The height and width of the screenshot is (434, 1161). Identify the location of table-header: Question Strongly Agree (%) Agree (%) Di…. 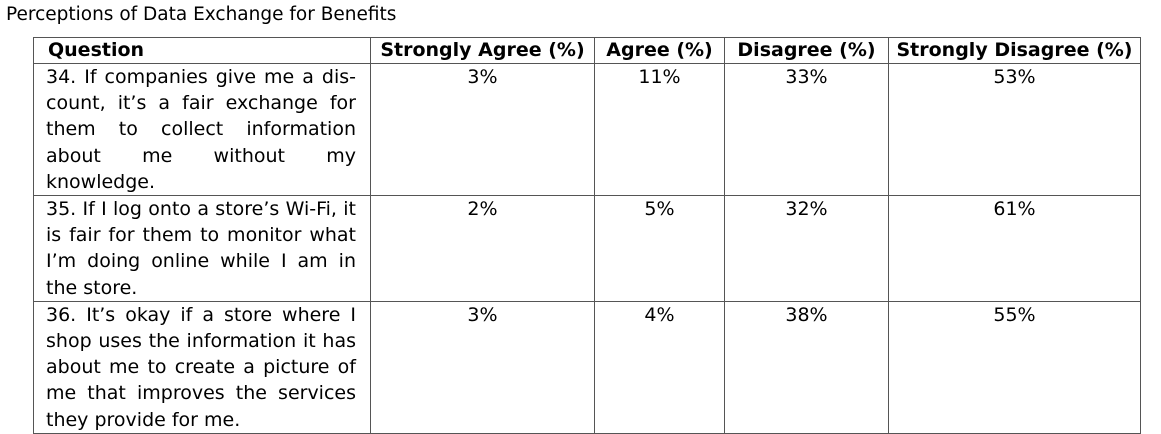
(587, 50).